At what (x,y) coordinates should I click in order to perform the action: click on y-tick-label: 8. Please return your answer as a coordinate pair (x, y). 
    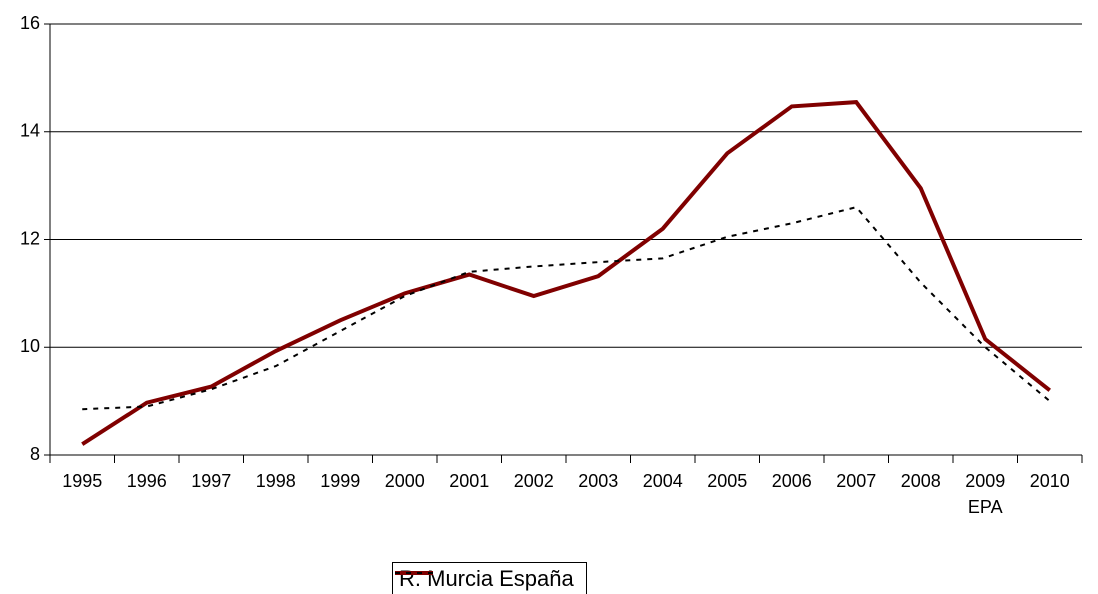
    Looking at the image, I should click on (35, 454).